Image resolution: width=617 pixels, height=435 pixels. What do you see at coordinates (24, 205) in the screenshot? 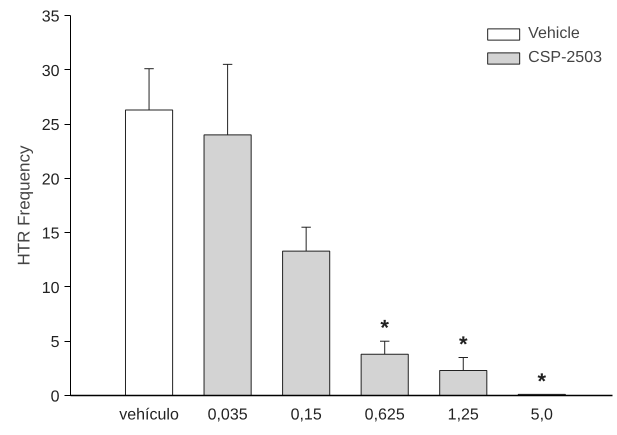
I see `y-axis-title: HTR Frequency` at bounding box center [24, 205].